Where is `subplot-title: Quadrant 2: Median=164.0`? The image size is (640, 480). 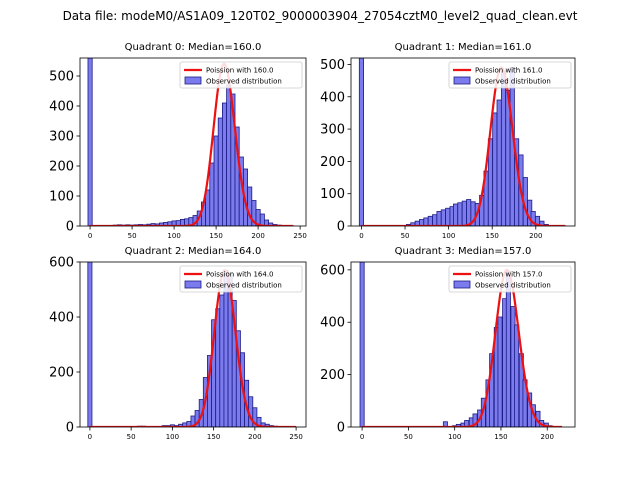
subplot-title: Quadrant 2: Median=164.0 is located at coordinates (193, 251).